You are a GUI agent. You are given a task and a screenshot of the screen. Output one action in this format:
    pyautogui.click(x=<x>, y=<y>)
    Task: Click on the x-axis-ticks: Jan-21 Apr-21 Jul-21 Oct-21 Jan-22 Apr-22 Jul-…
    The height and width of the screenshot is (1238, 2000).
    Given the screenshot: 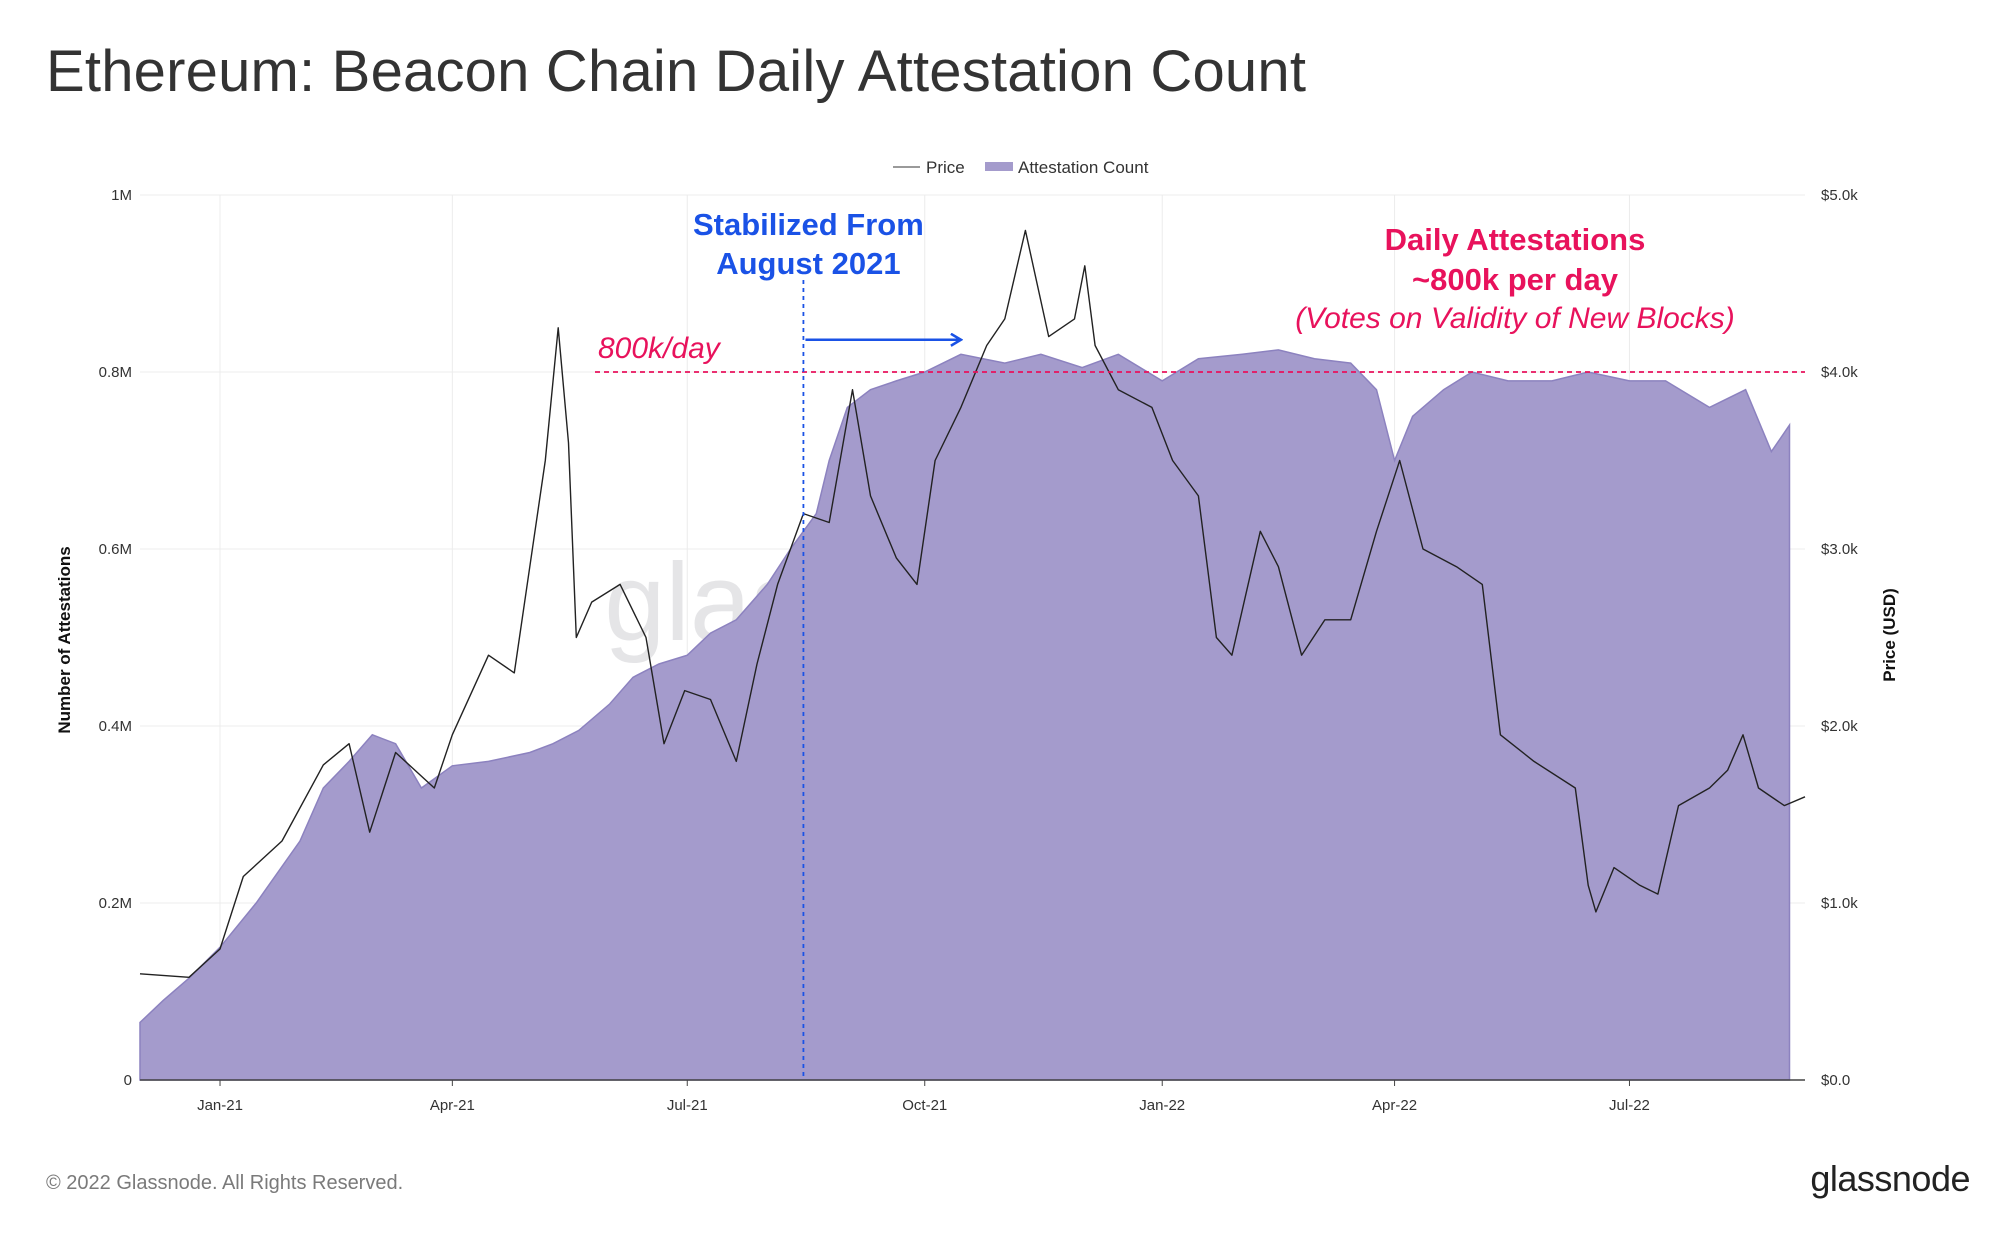 What is the action you would take?
    pyautogui.click(x=923, y=1097)
    